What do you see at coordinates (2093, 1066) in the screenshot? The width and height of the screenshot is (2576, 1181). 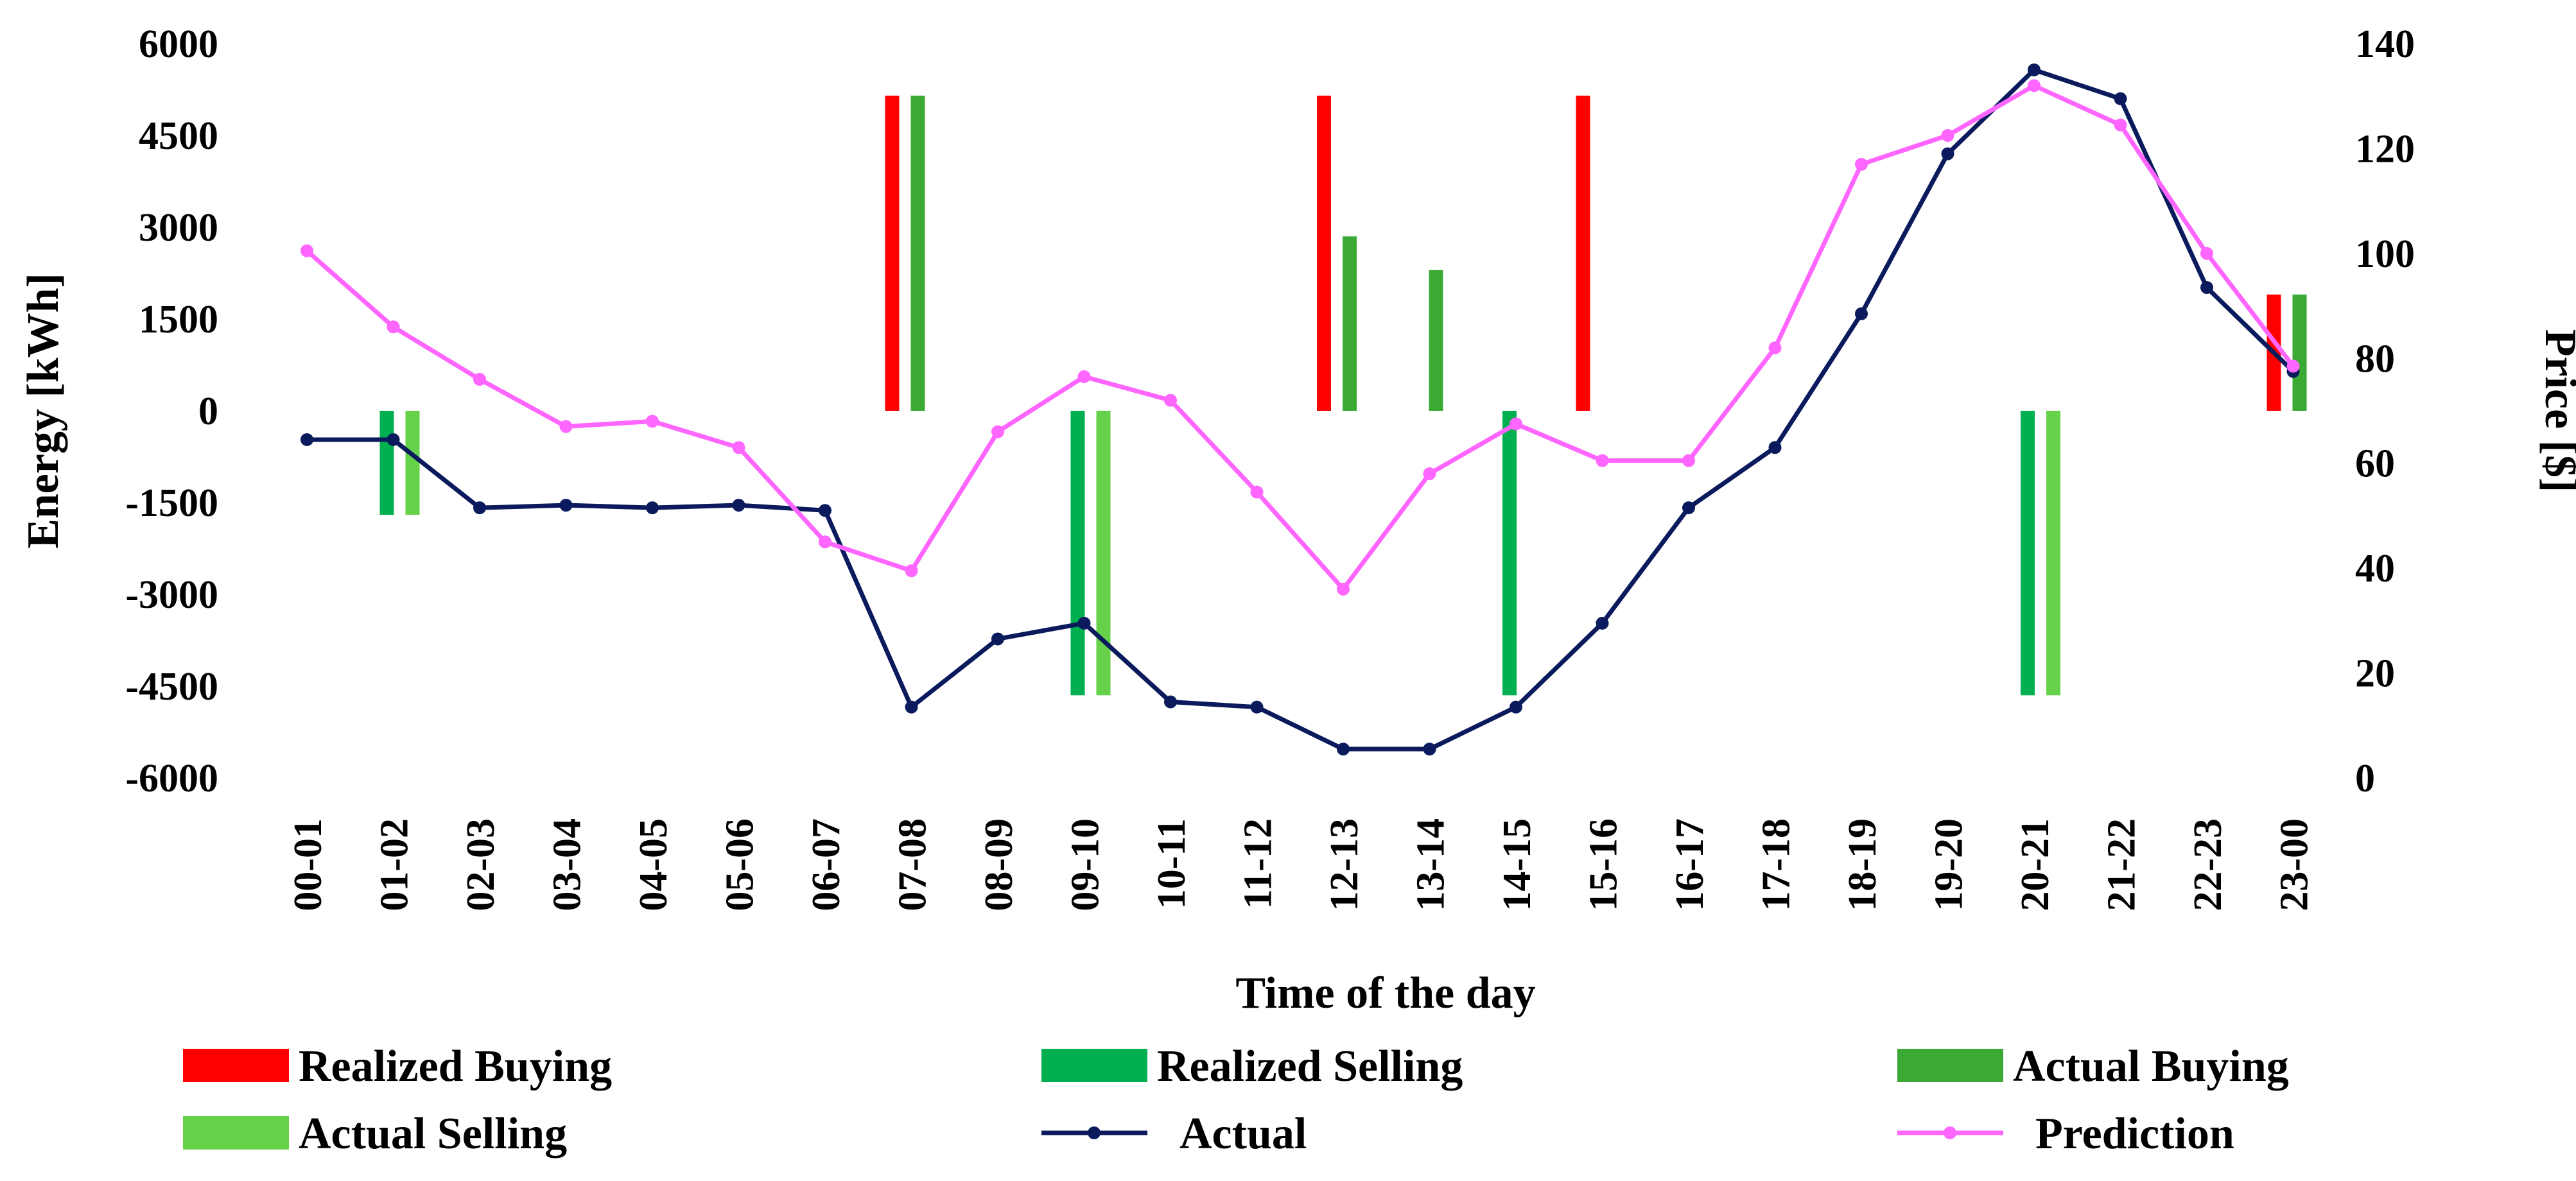 I see `legend-item-actual-buying: Actual Buying` at bounding box center [2093, 1066].